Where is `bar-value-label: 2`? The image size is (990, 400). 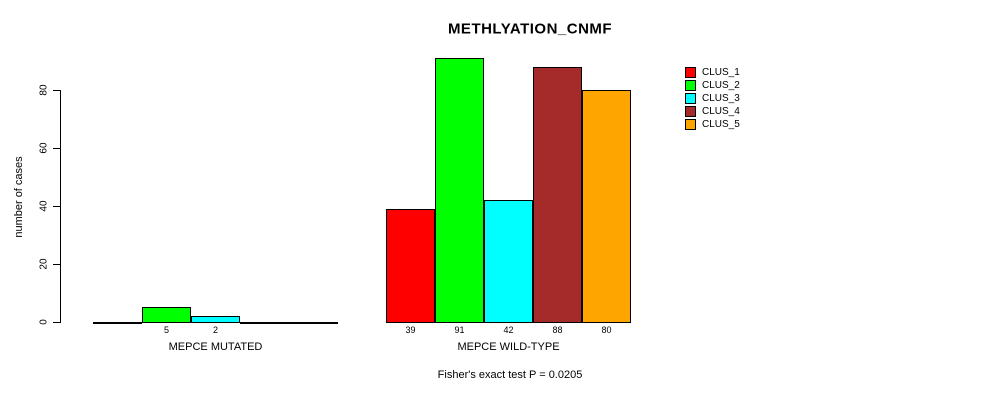 bar-value-label: 2 is located at coordinates (215, 330).